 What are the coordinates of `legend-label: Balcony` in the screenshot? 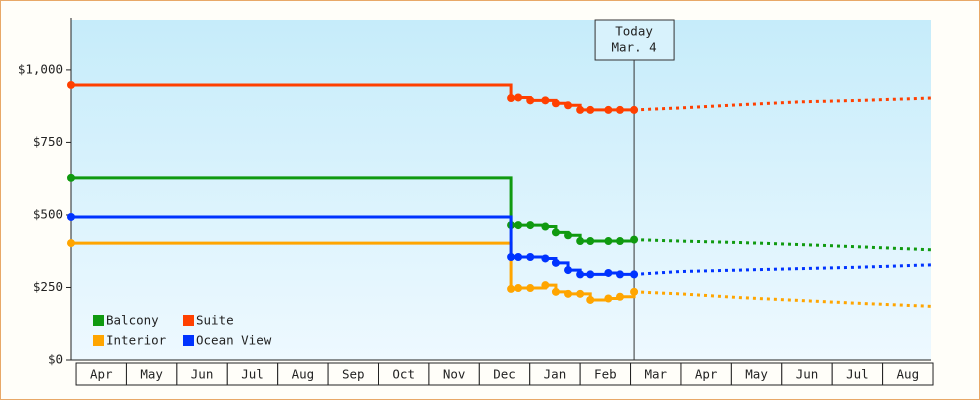 It's located at (132, 320).